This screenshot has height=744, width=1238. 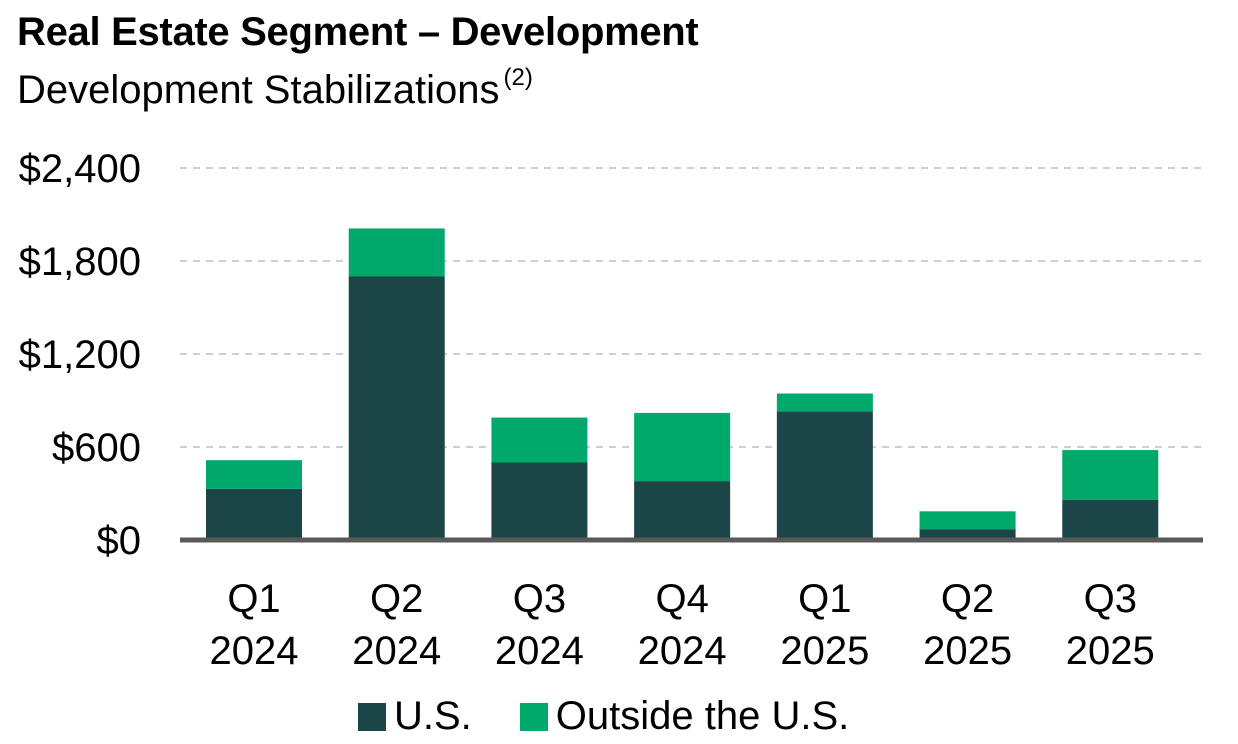 What do you see at coordinates (372, 716) in the screenshot?
I see `legend-swatch-us` at bounding box center [372, 716].